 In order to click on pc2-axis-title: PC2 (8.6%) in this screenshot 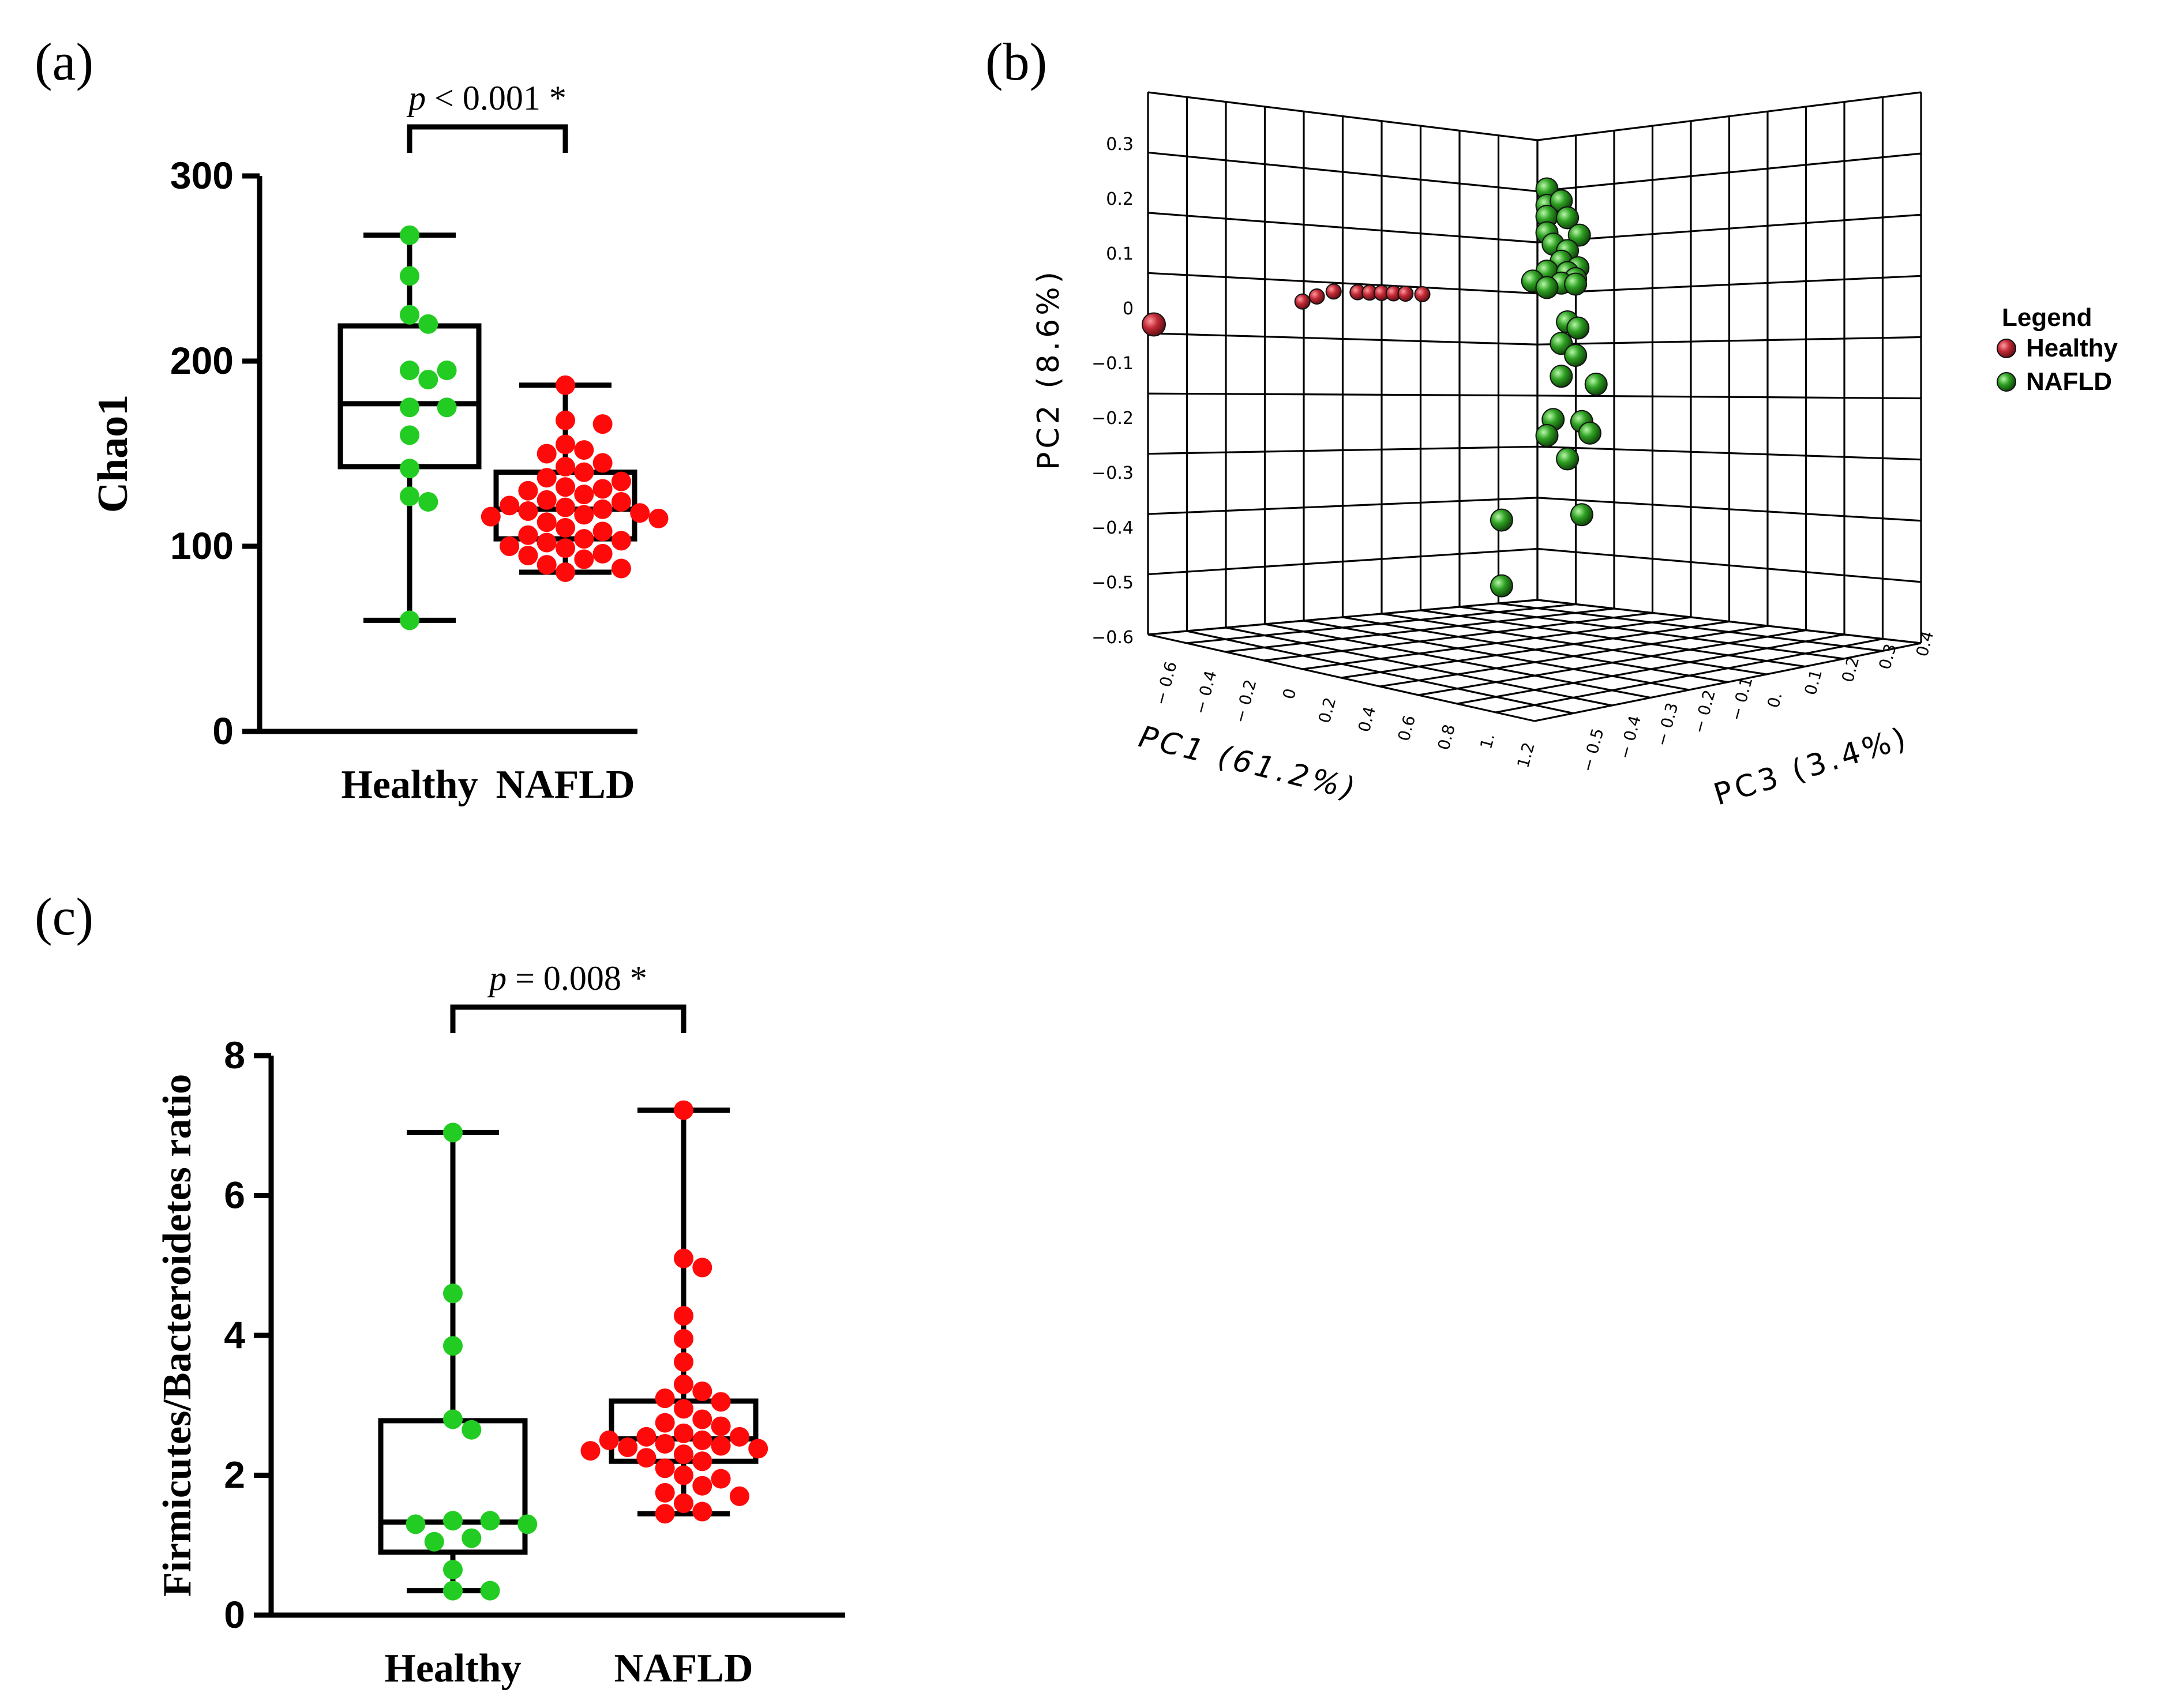, I will do `click(1048, 369)`.